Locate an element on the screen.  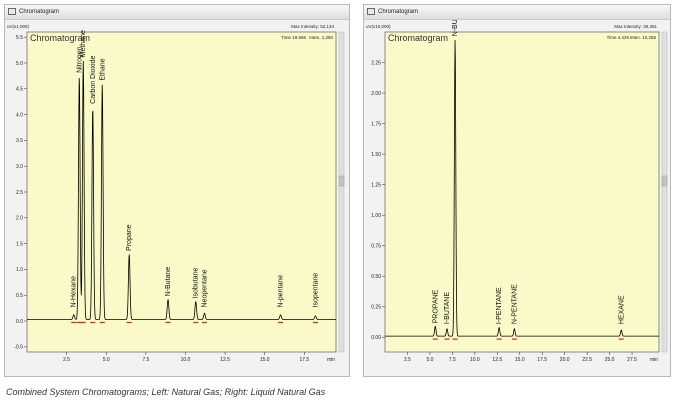
max-intensity-label: Max Intensity: 52,134 is located at coordinates (312, 26).